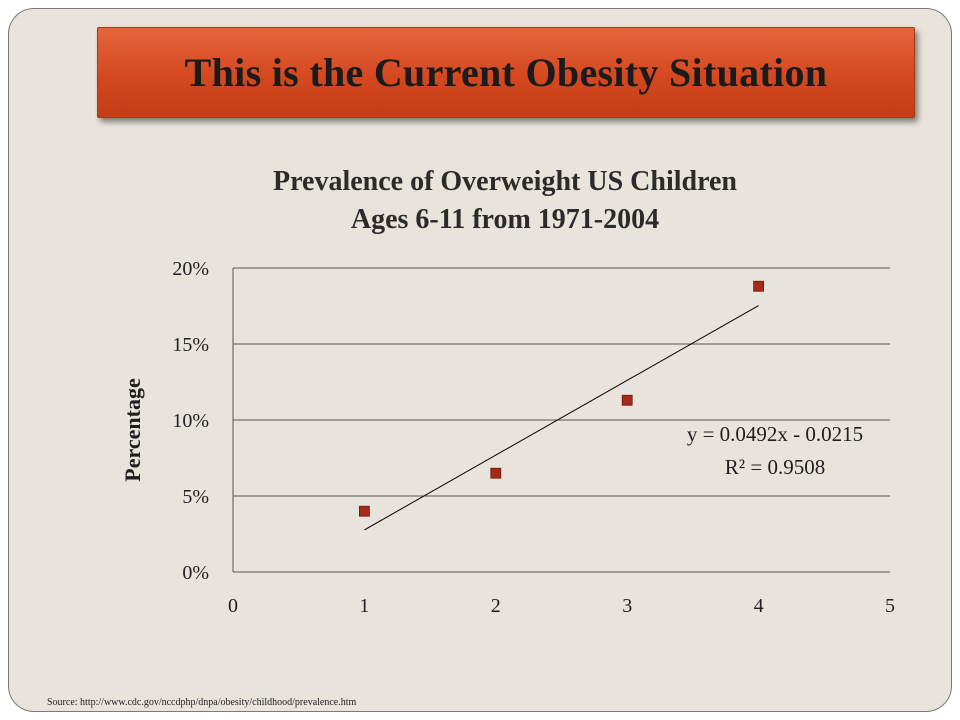  What do you see at coordinates (195, 497) in the screenshot?
I see `y-tick-label: 5%` at bounding box center [195, 497].